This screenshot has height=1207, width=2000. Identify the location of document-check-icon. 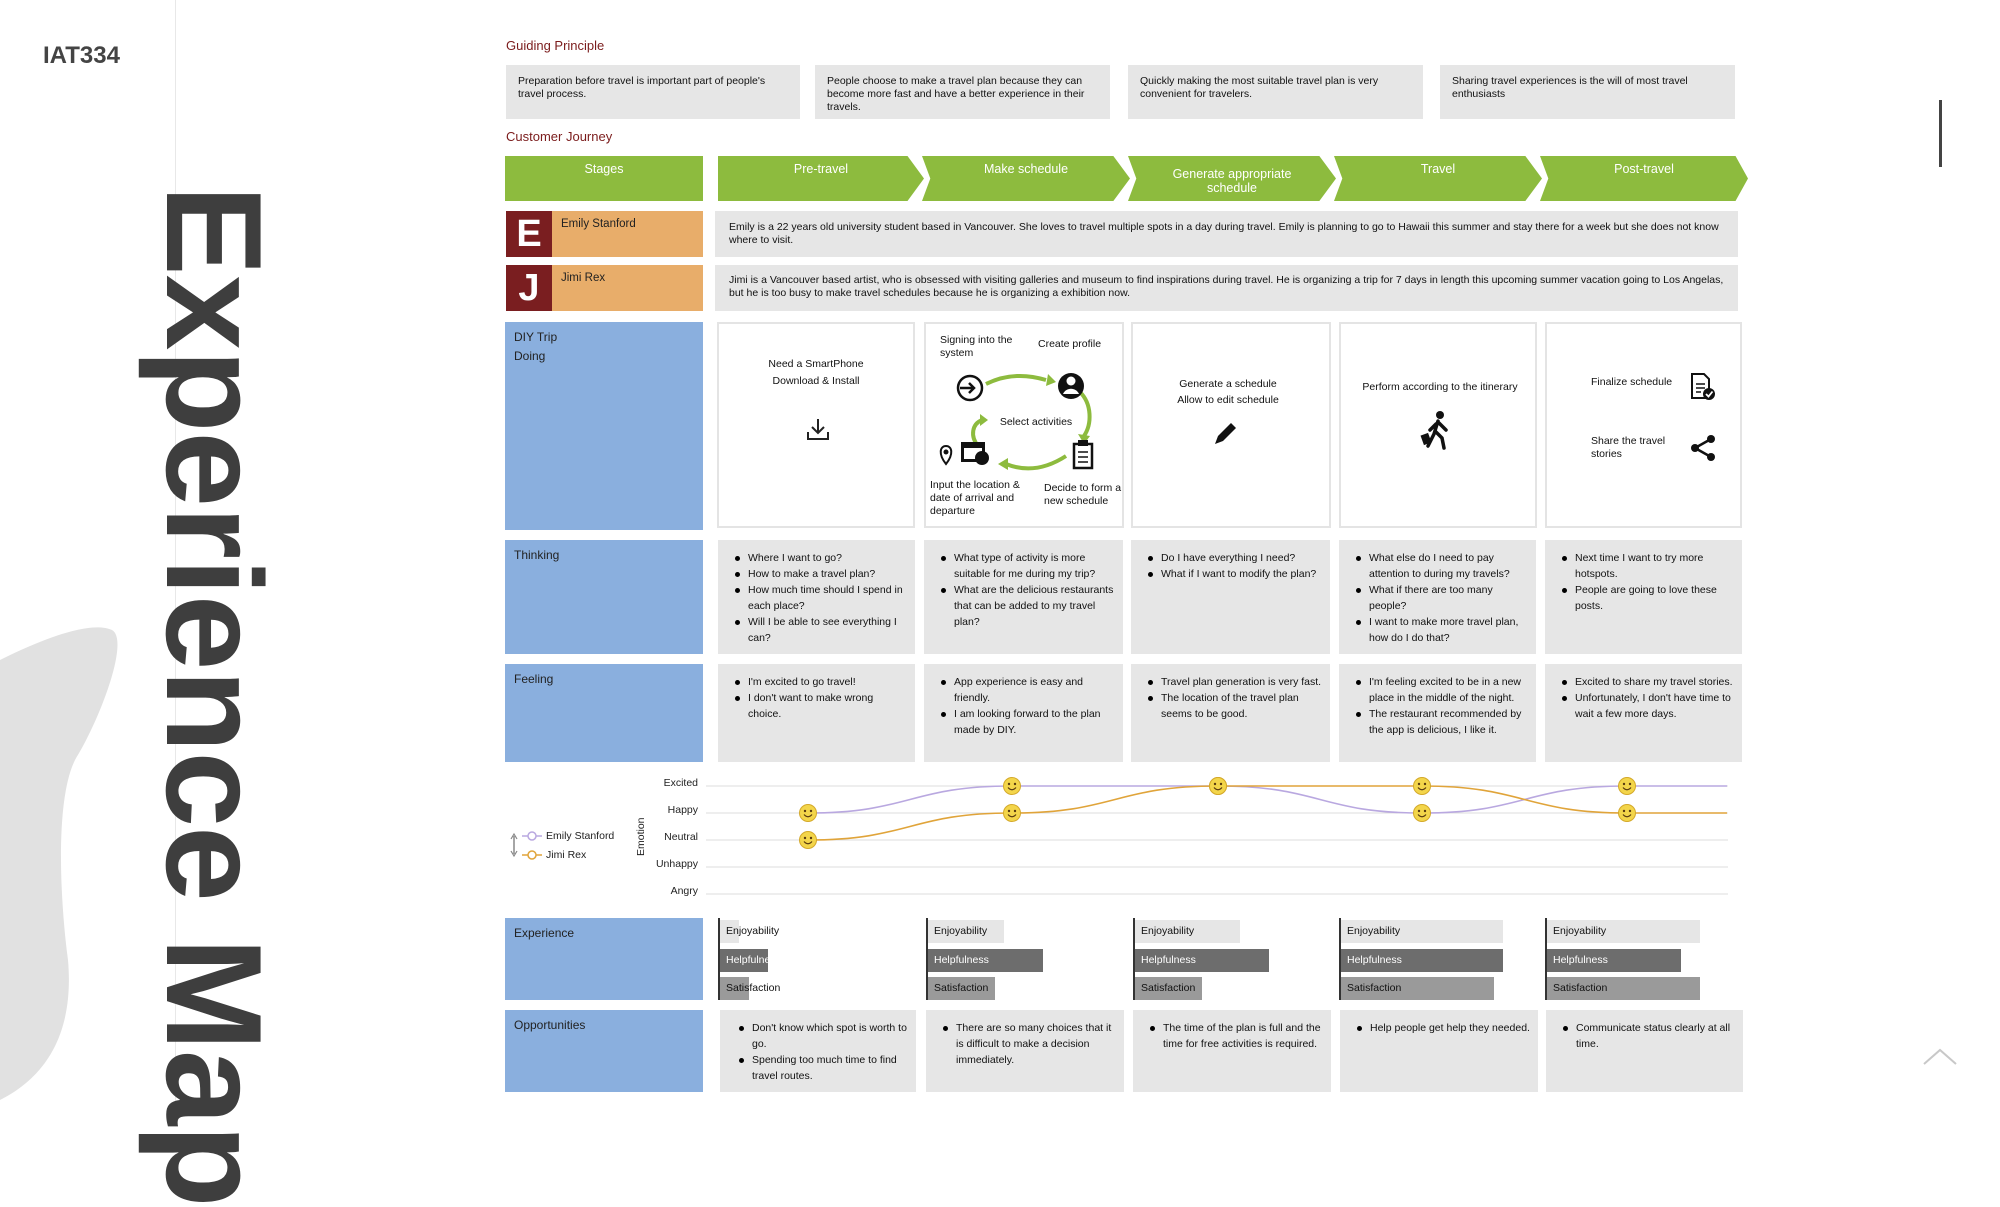
(1703, 386).